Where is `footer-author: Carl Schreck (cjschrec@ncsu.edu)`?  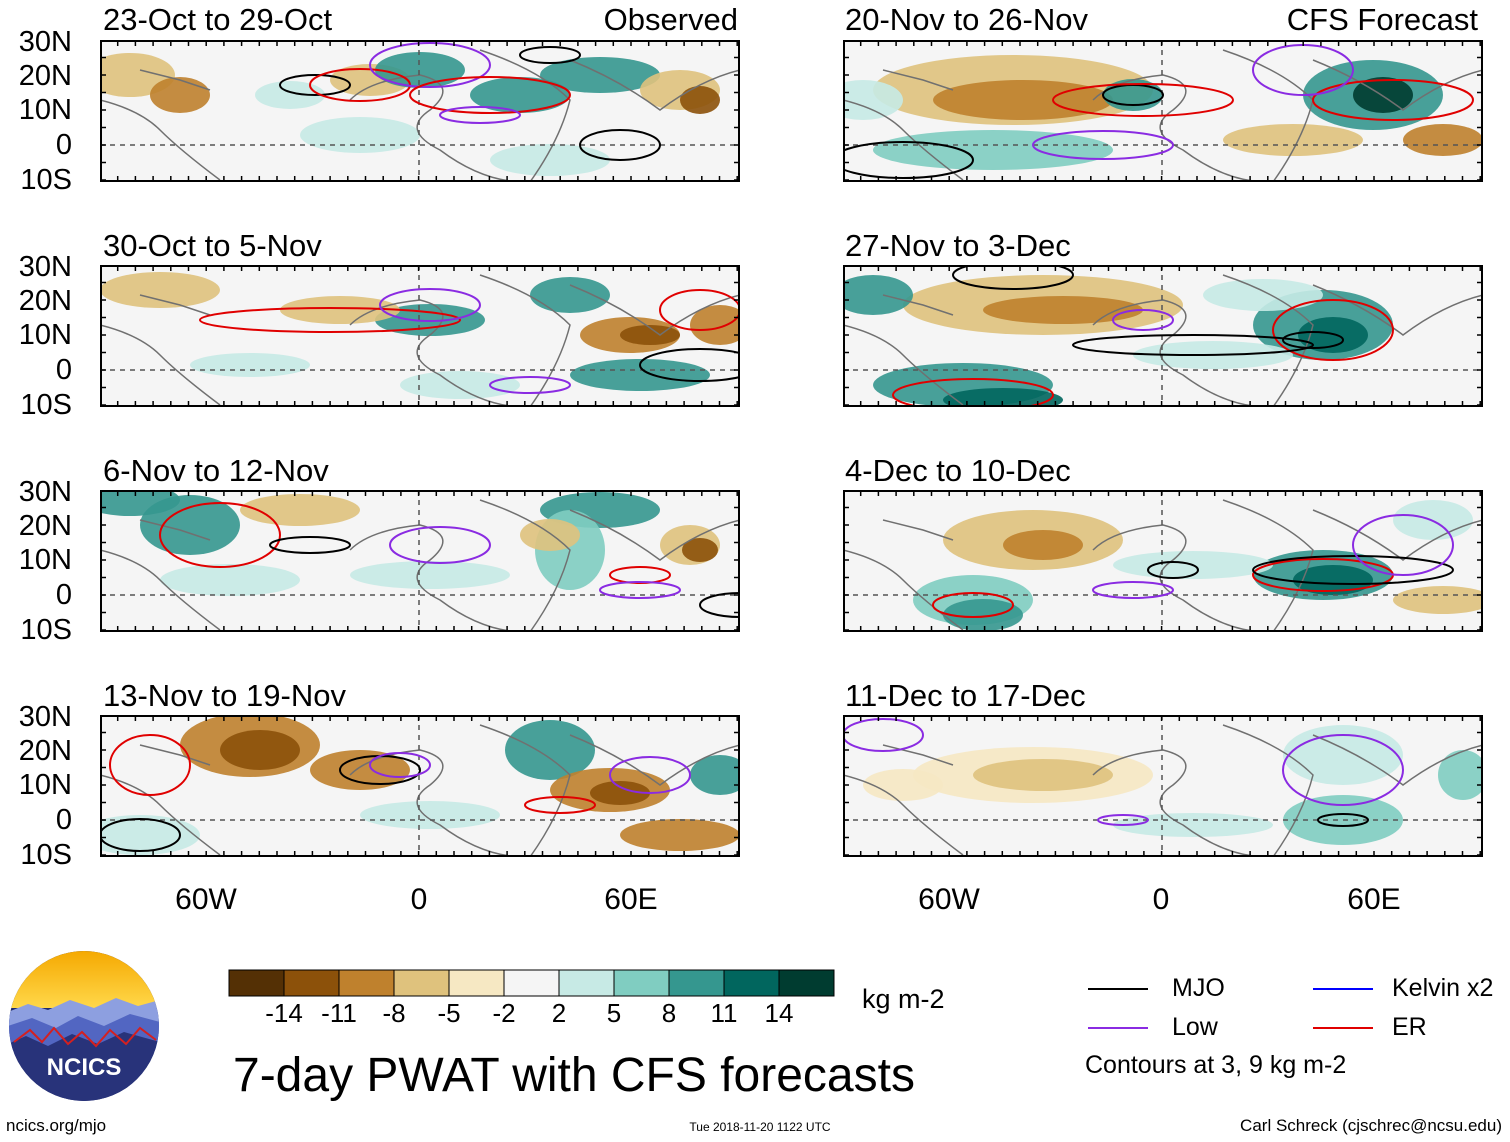
footer-author: Carl Schreck (cjschrec@ncsu.edu) is located at coordinates (1371, 1125).